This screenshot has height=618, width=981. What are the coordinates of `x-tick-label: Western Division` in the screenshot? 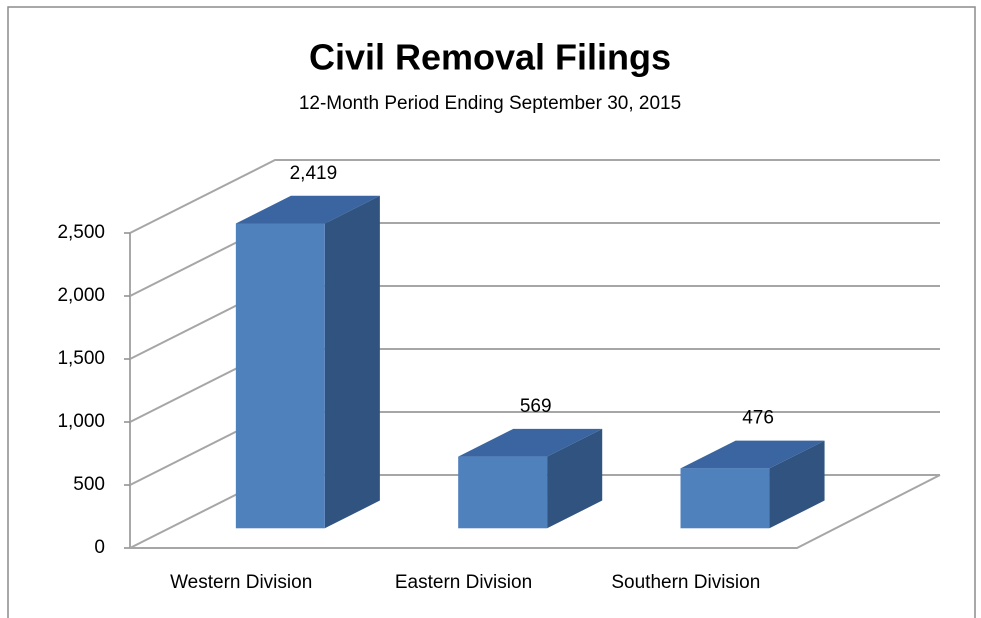 It's located at (241, 582).